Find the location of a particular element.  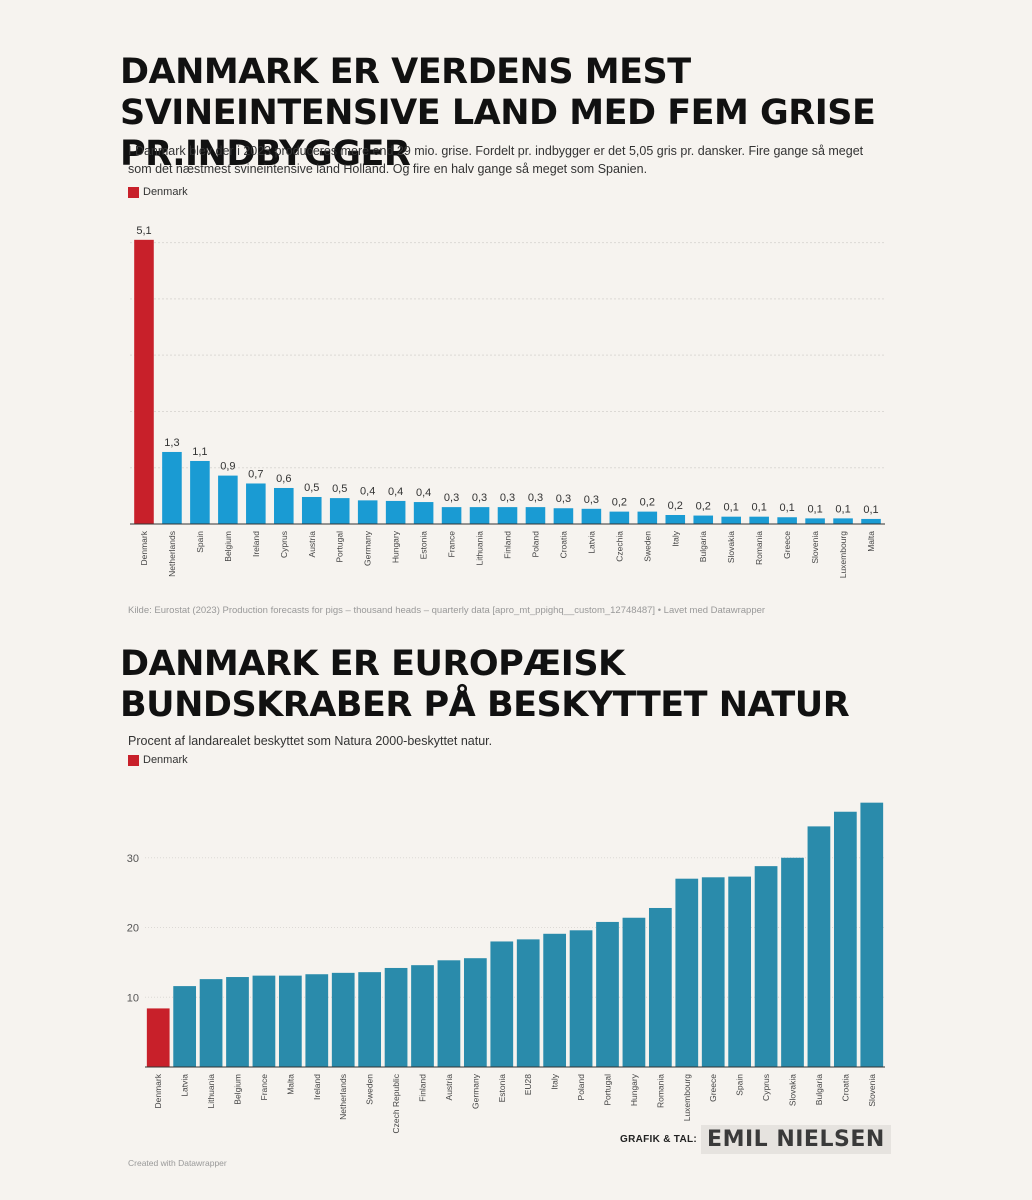

bar-france is located at coordinates (451, 515).